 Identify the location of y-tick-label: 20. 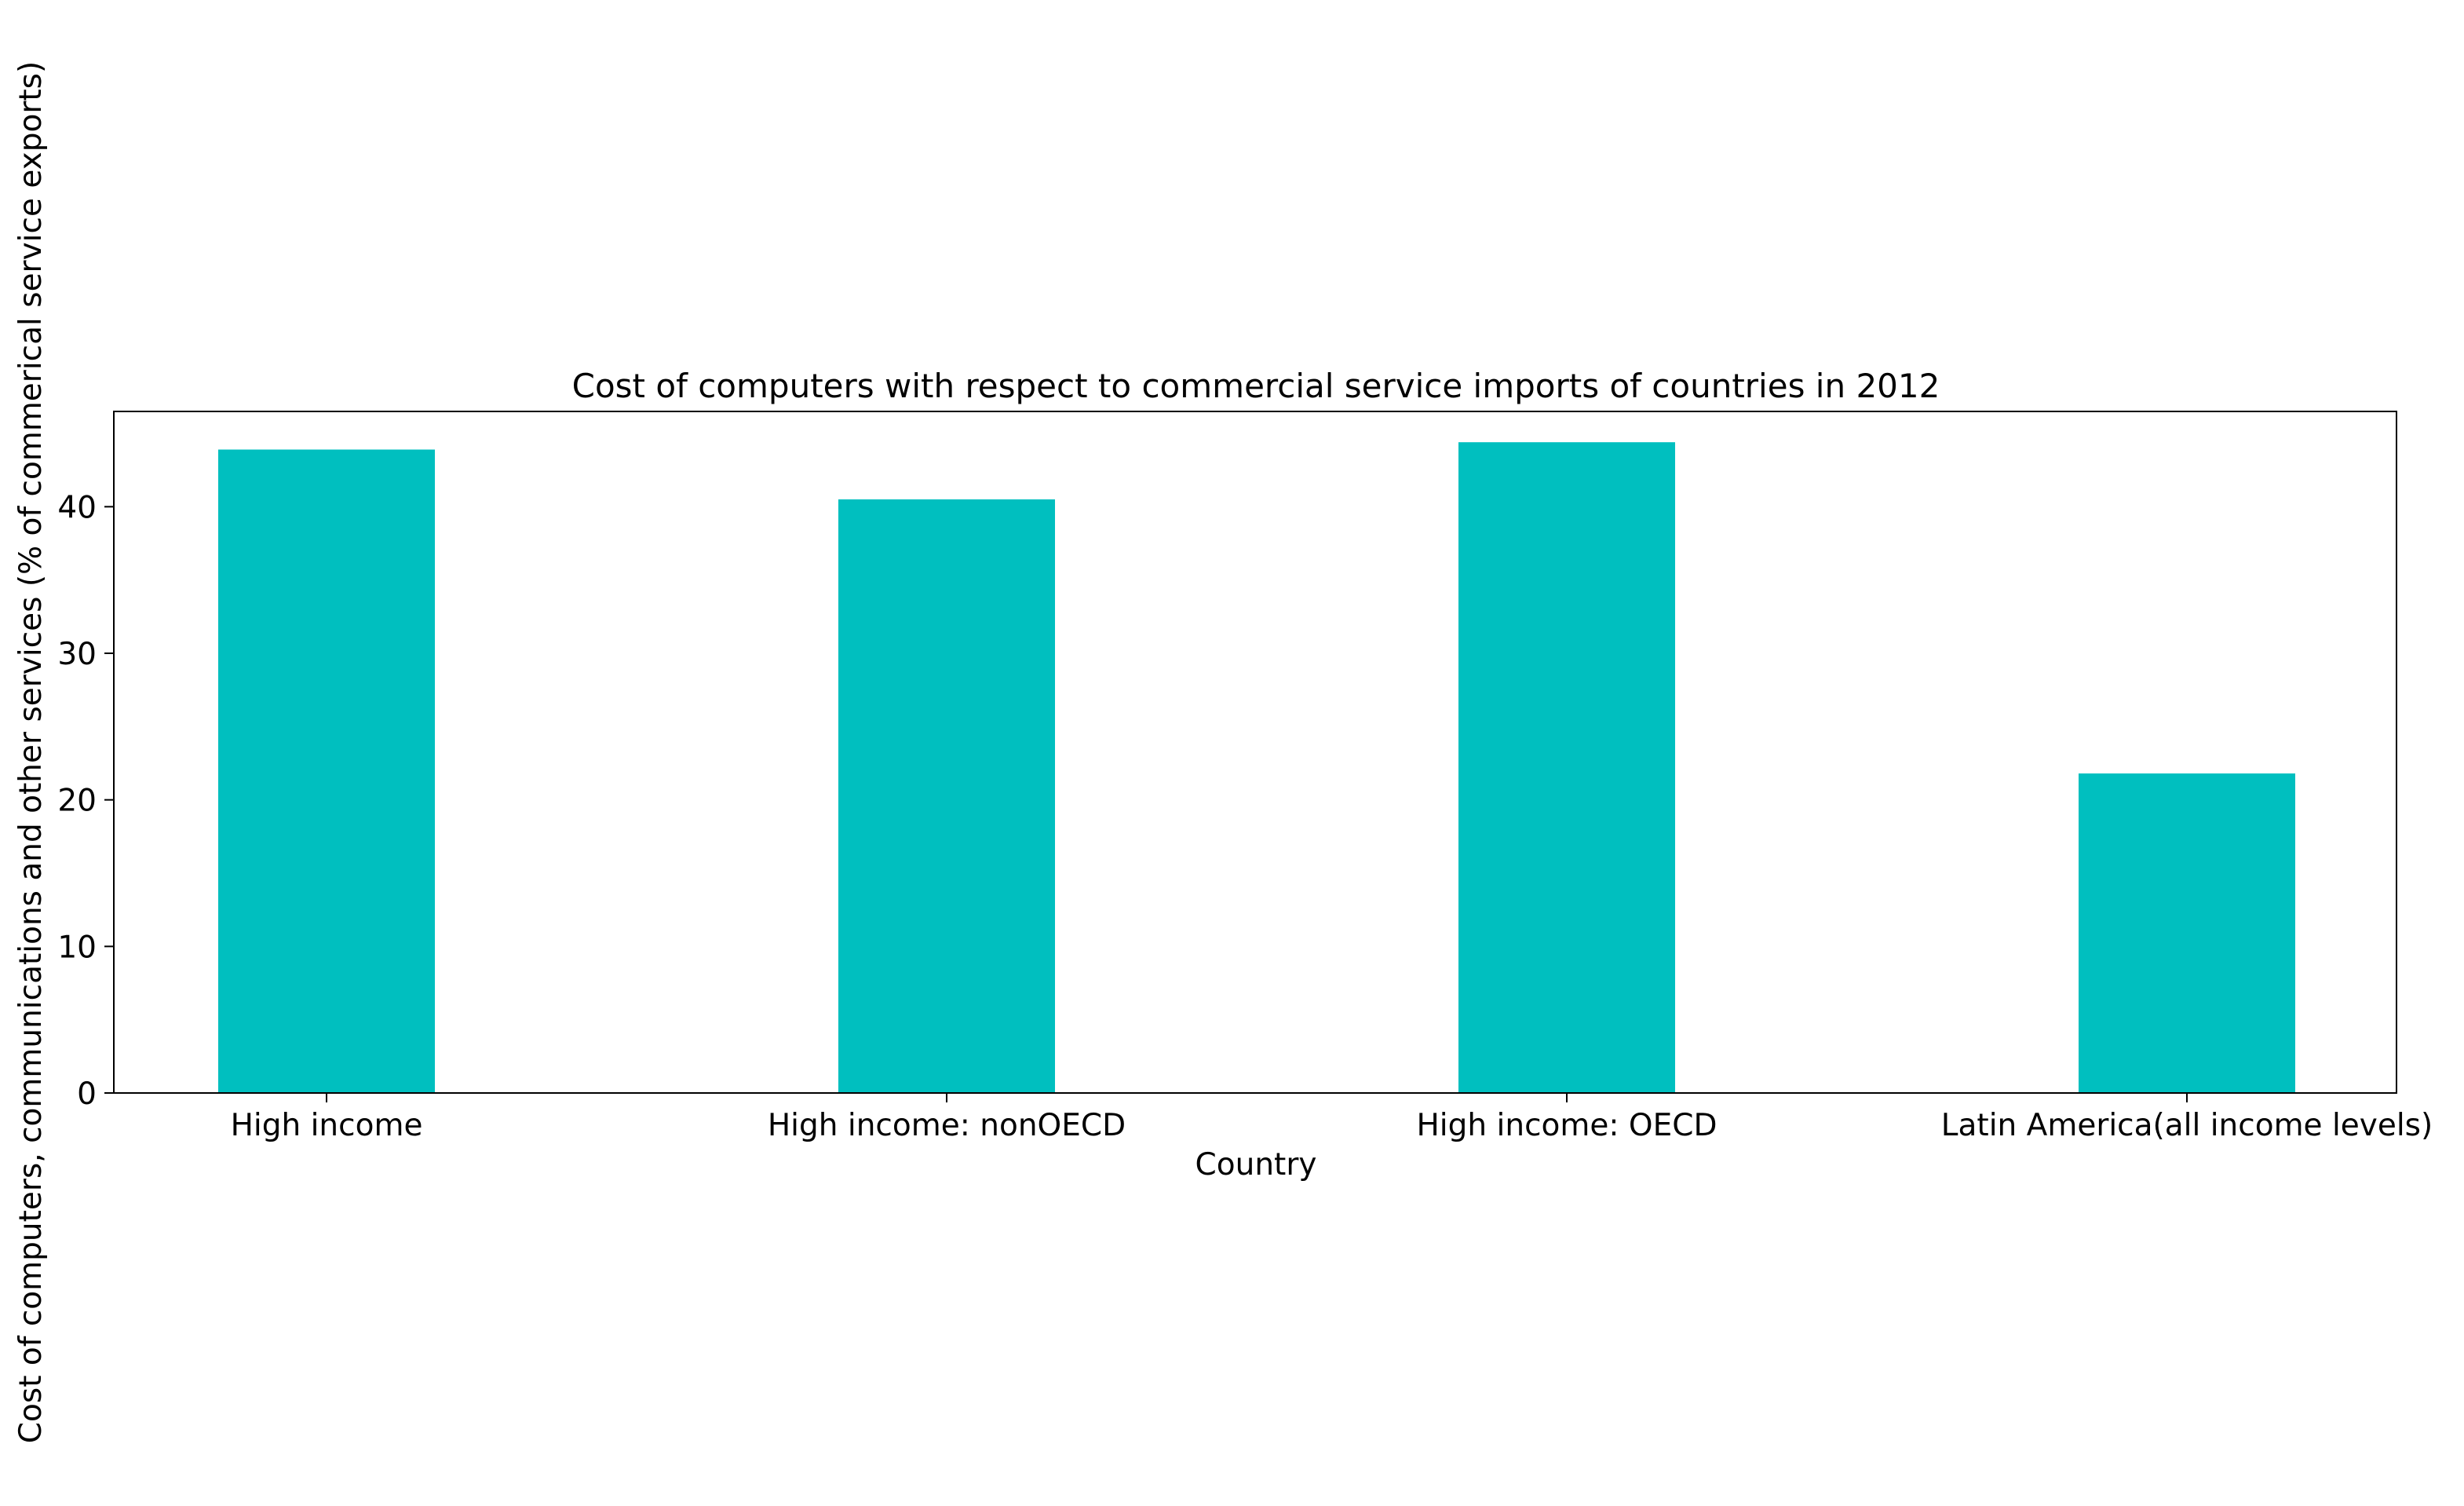
(77, 801).